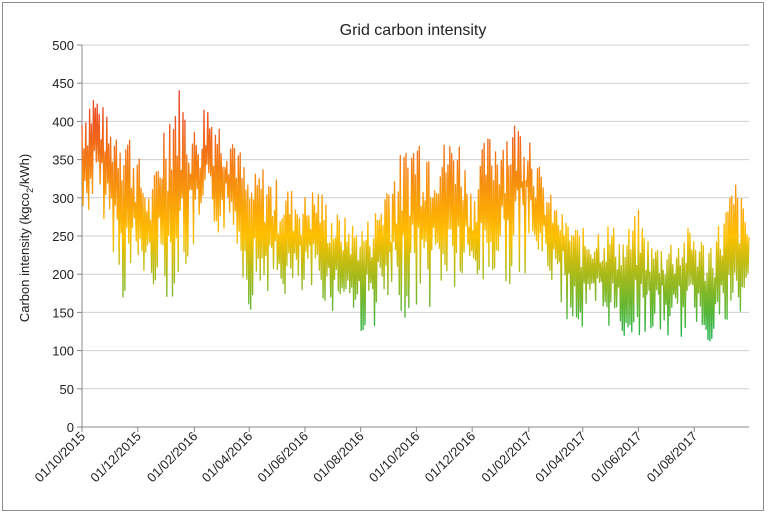 The height and width of the screenshot is (517, 768). I want to click on y-tick-label: 200, so click(63, 274).